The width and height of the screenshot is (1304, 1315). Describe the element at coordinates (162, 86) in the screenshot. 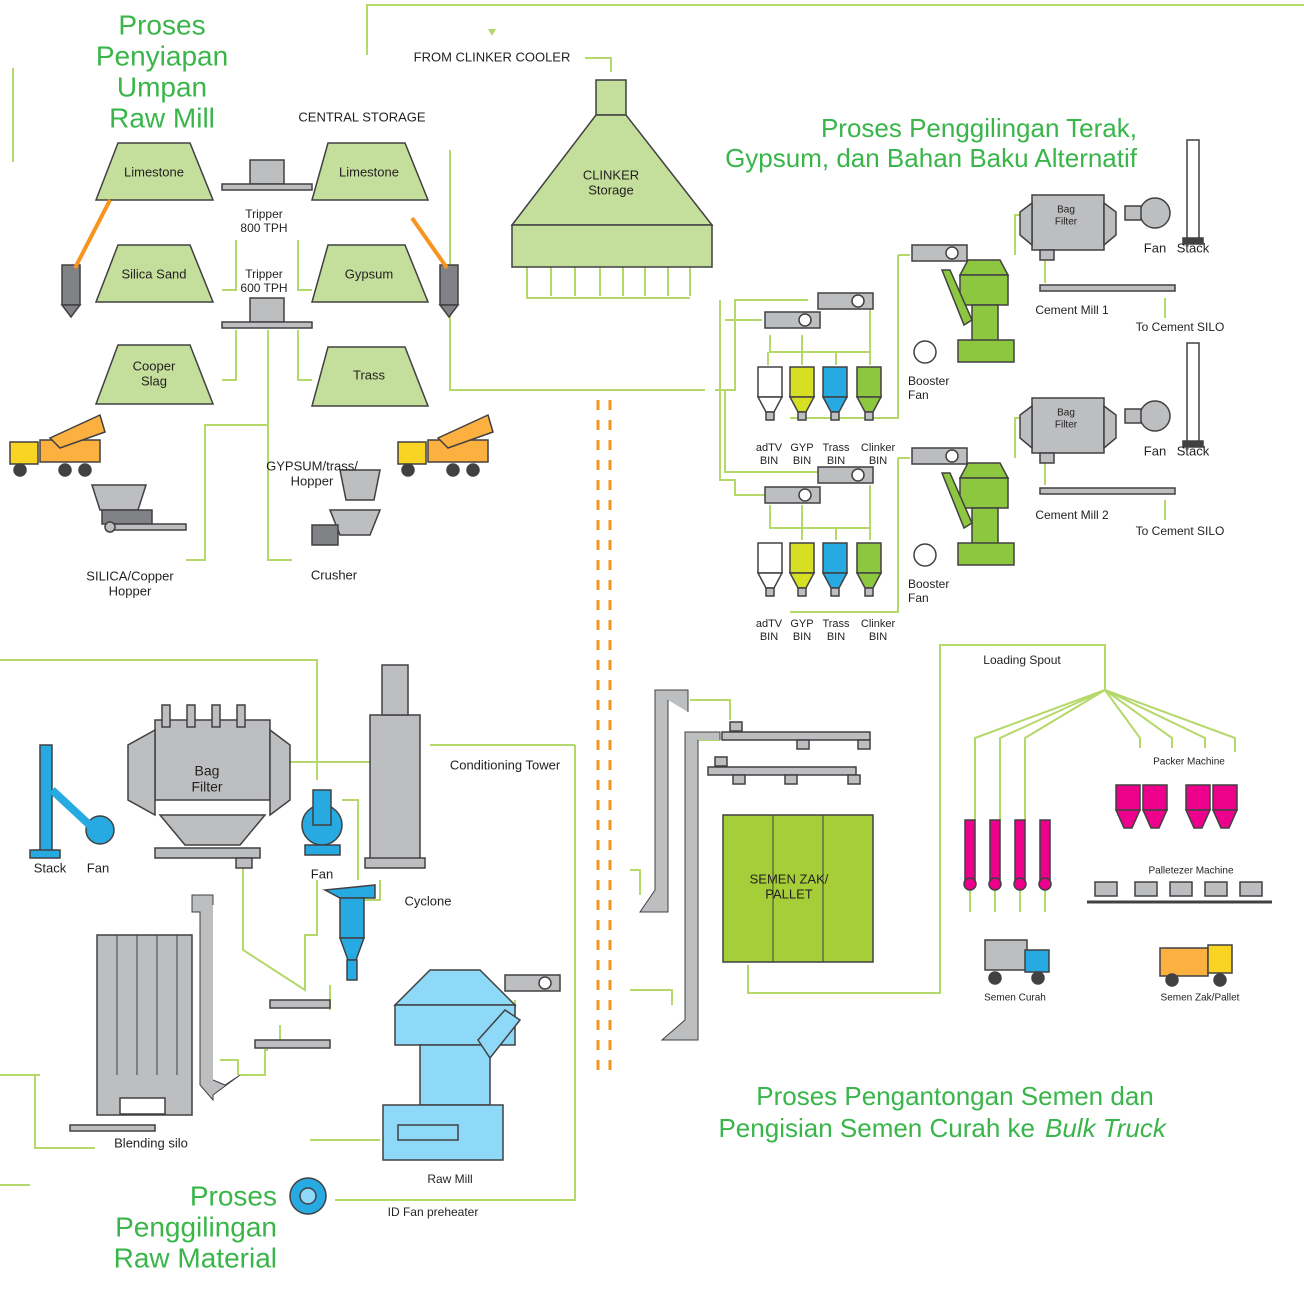

I see `section-title: Umpan` at that location.